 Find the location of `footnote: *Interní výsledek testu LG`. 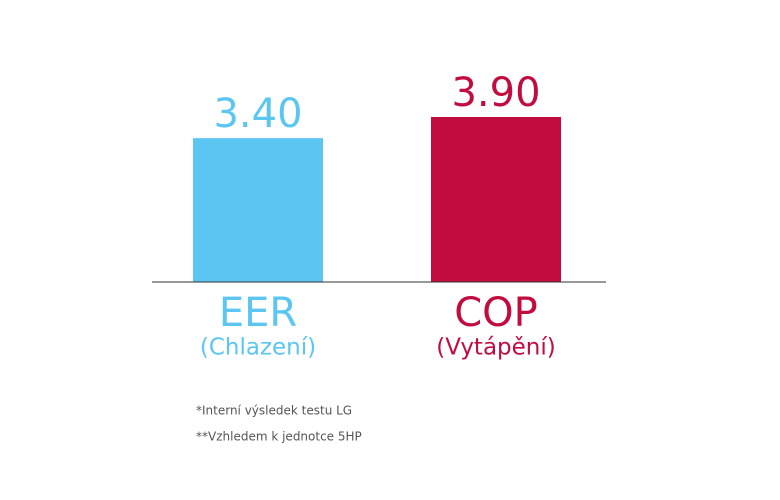

footnote: *Interní výsledek testu LG is located at coordinates (274, 411).